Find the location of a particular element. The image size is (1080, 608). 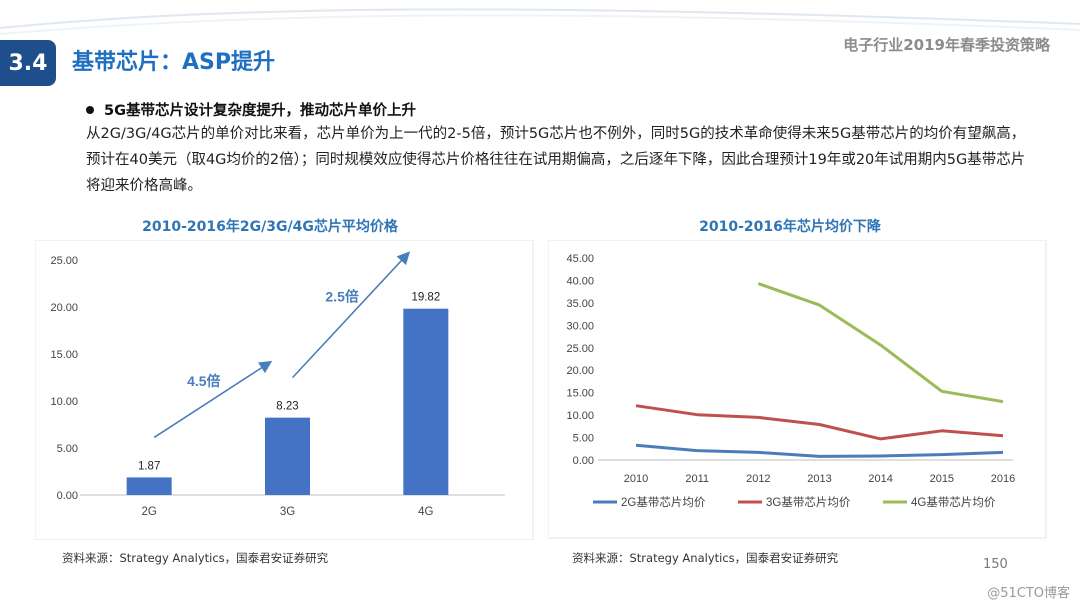

bar-2G is located at coordinates (149, 486).